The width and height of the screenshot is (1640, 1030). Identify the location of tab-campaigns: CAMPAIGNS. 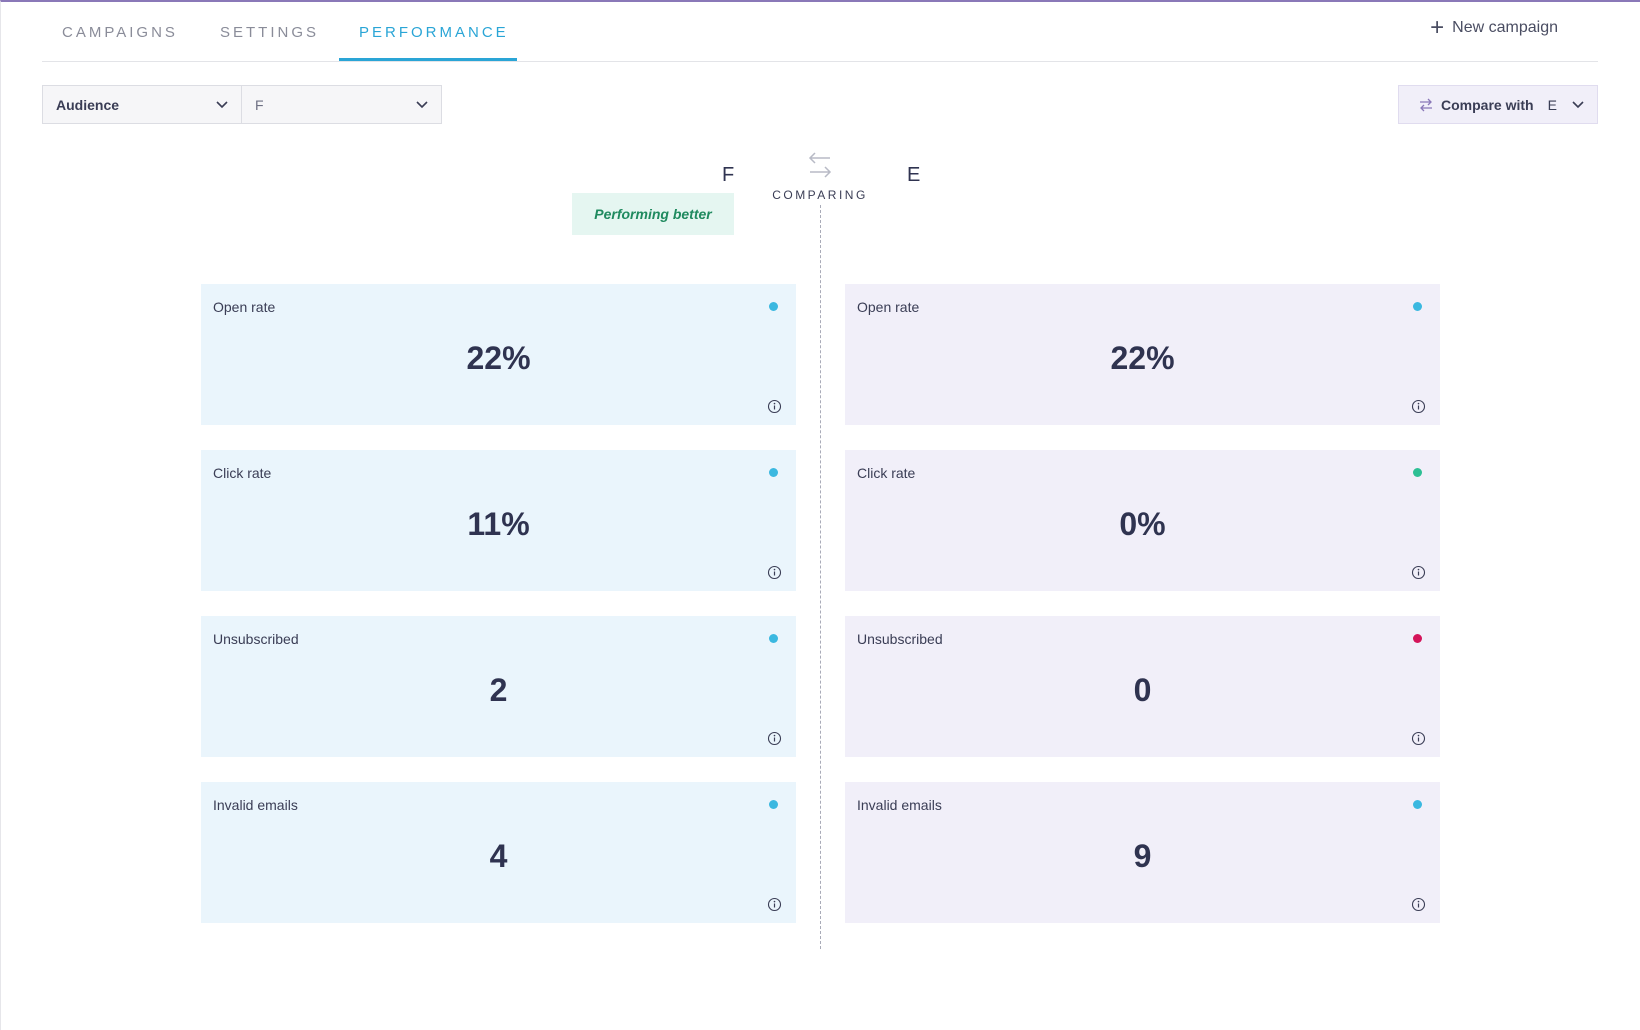
(120, 32).